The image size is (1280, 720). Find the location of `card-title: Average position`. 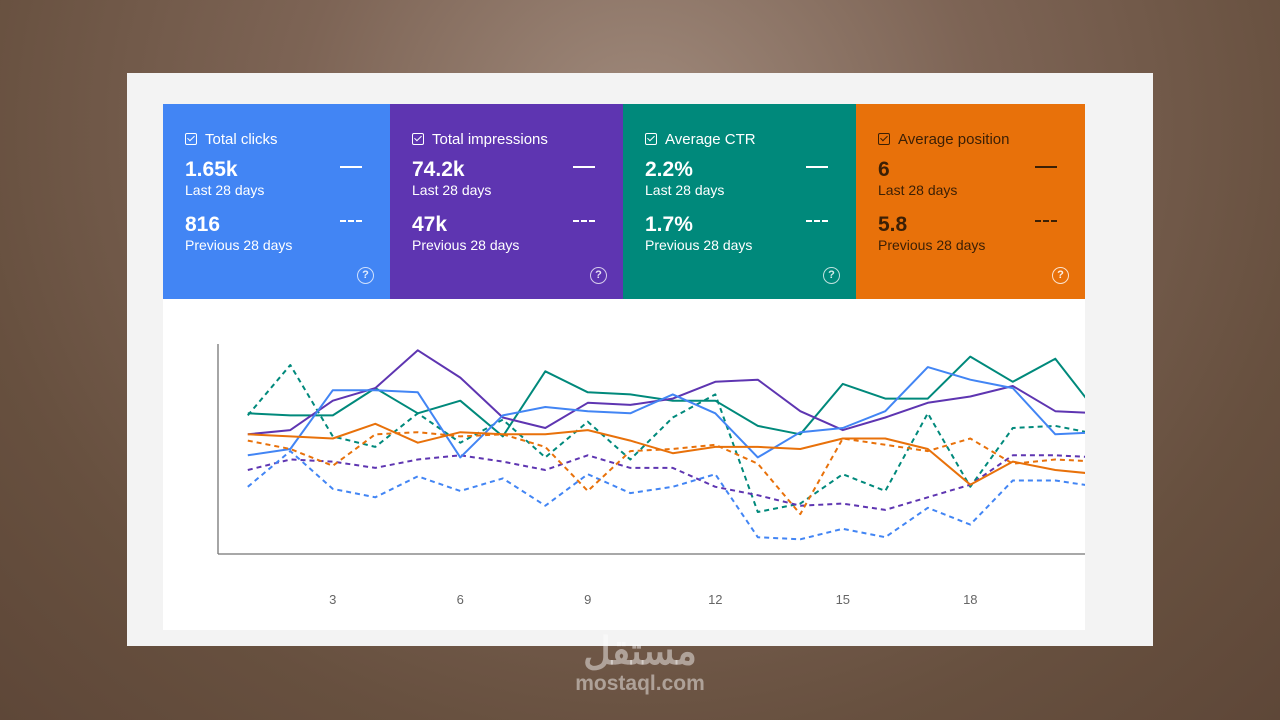

card-title: Average position is located at coordinates (954, 139).